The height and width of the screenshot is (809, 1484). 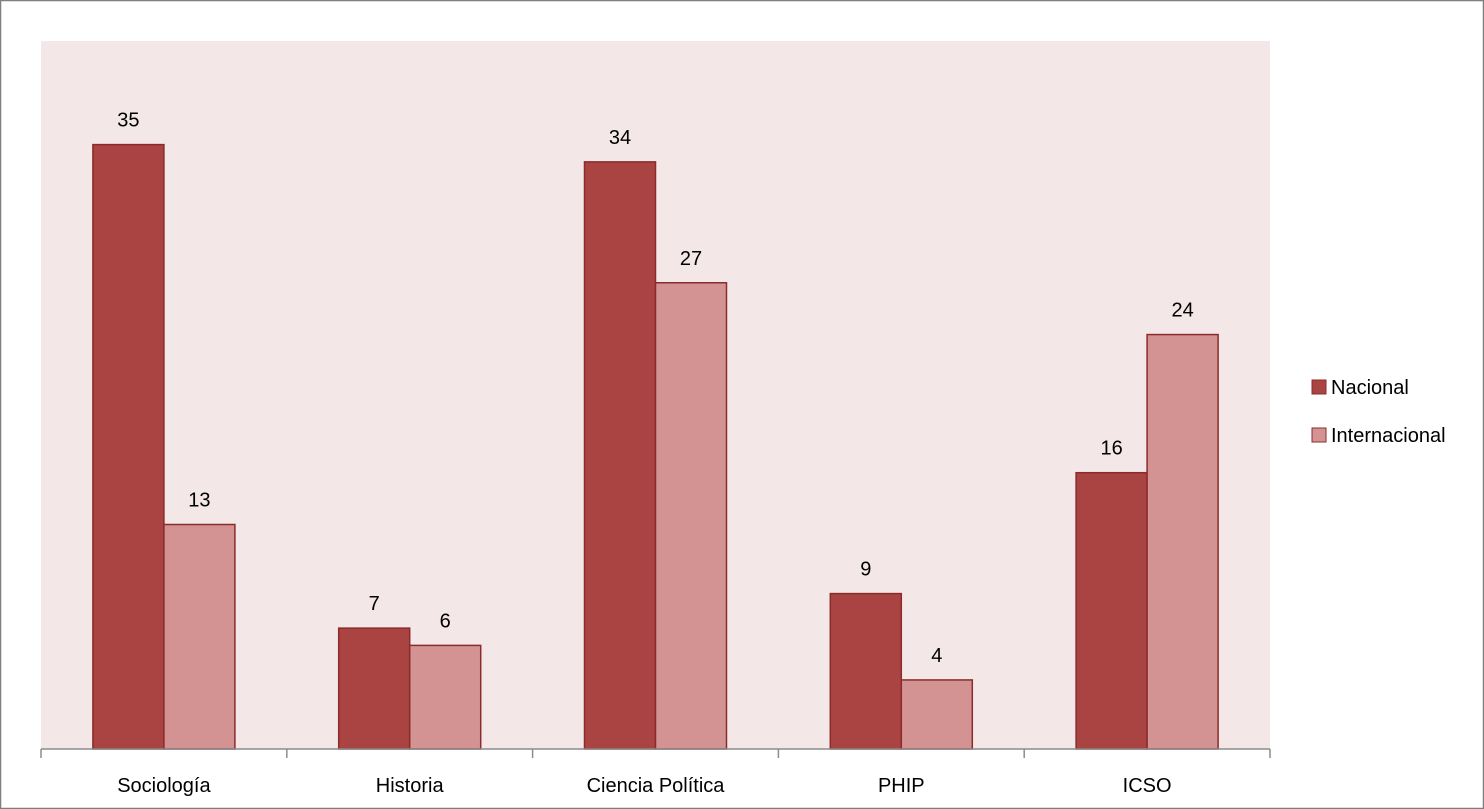 What do you see at coordinates (656, 786) in the screenshot?
I see `x-tick-label: Ciencia Política` at bounding box center [656, 786].